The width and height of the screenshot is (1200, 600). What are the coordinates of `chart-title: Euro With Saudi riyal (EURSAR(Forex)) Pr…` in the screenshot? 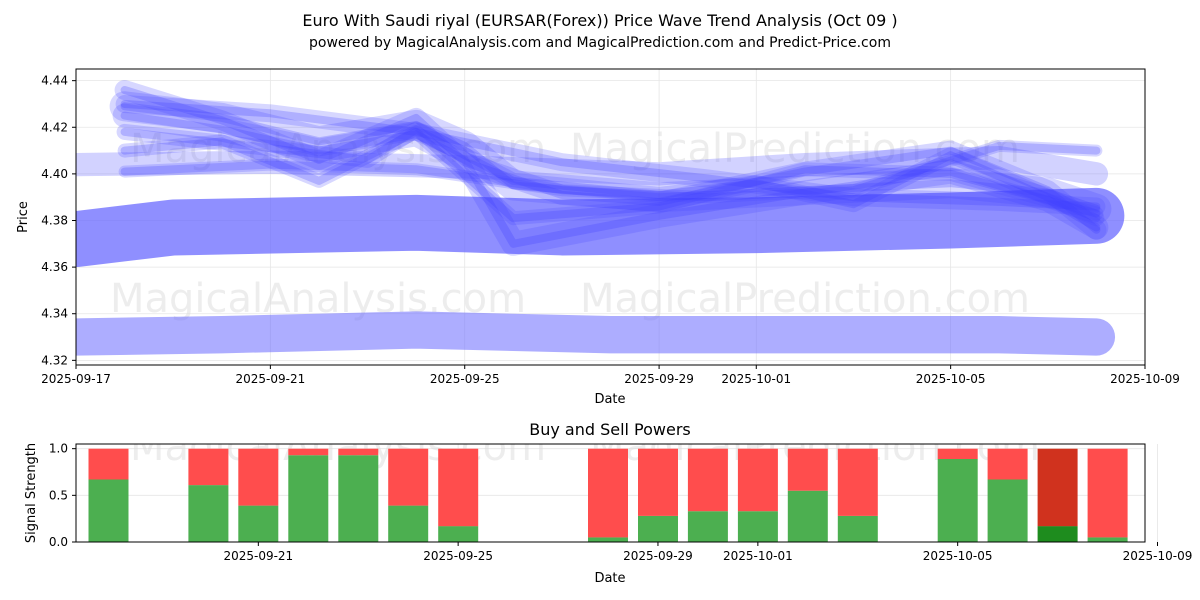 It's located at (599, 20).